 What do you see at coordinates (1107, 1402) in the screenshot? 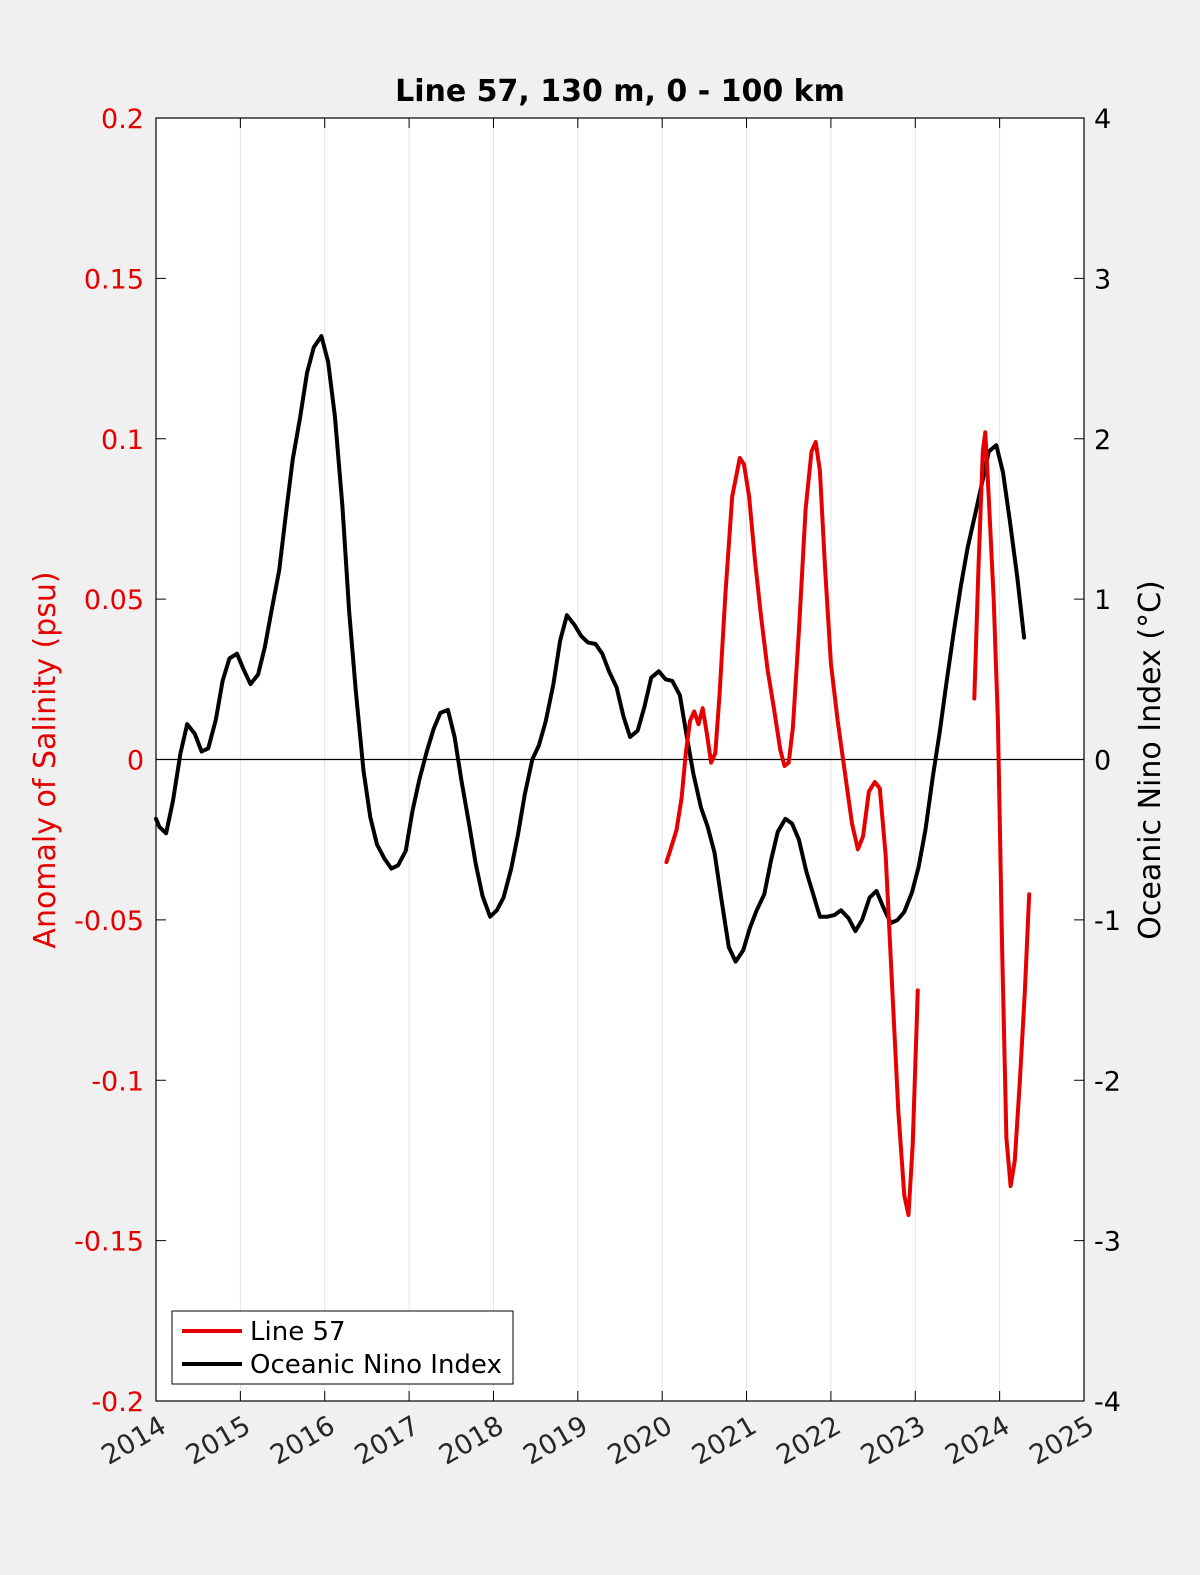
I see `y-right-tick-label: -4` at bounding box center [1107, 1402].